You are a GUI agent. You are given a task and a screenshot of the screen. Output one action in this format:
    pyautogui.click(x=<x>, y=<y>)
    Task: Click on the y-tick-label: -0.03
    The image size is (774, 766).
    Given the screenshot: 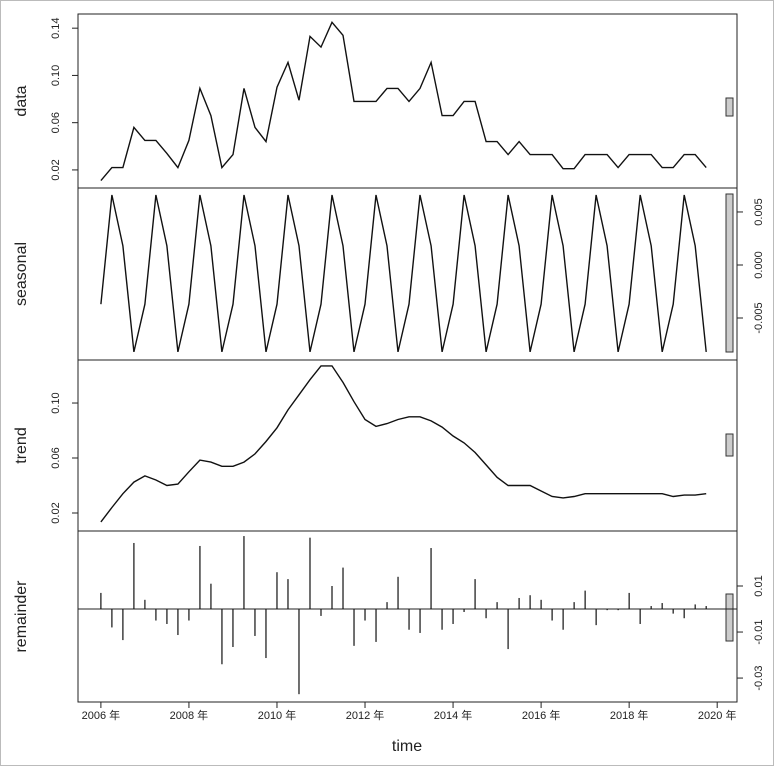 What is the action you would take?
    pyautogui.click(x=759, y=678)
    